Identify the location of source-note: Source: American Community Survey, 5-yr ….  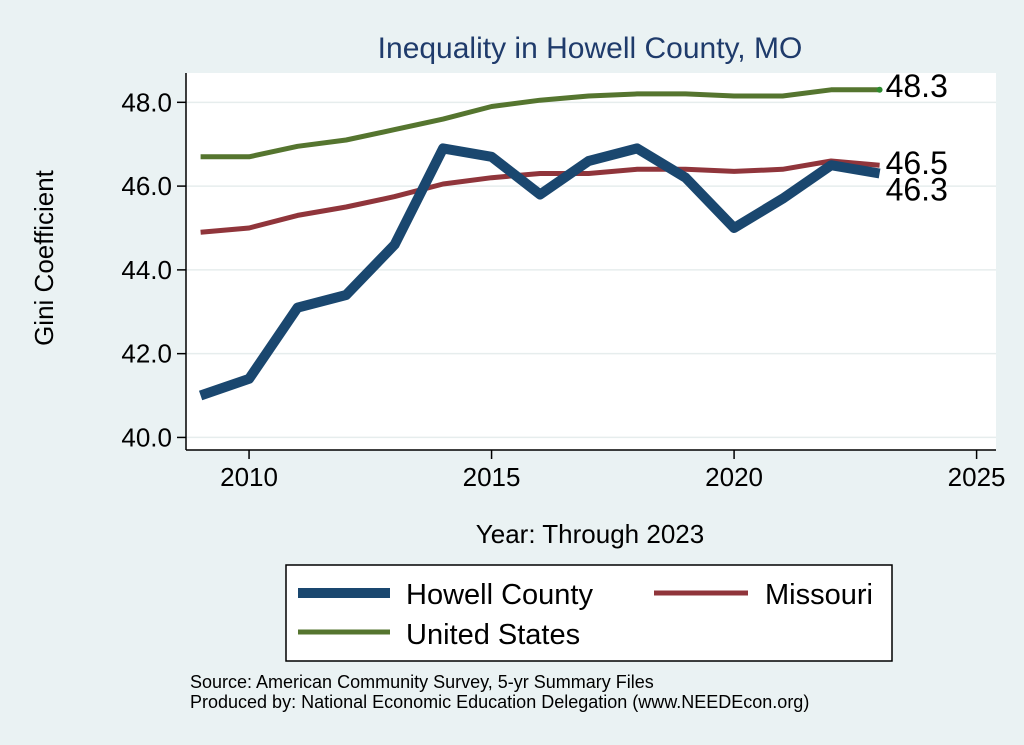
(422, 682).